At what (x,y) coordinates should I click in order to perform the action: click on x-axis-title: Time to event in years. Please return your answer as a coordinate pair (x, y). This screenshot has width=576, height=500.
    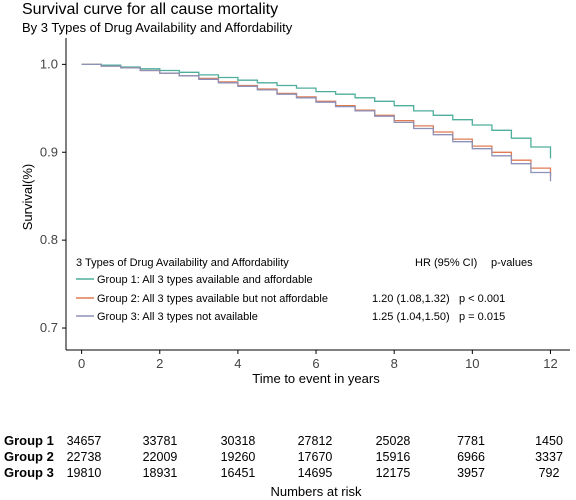
    Looking at the image, I should click on (316, 378).